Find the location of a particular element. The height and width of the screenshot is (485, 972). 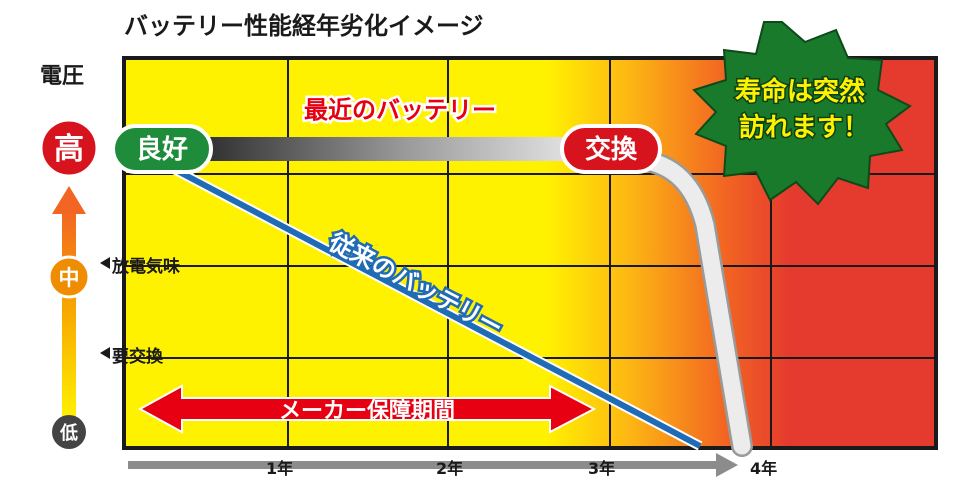

modern-line-label: 最近のバッテリー is located at coordinates (400, 110).